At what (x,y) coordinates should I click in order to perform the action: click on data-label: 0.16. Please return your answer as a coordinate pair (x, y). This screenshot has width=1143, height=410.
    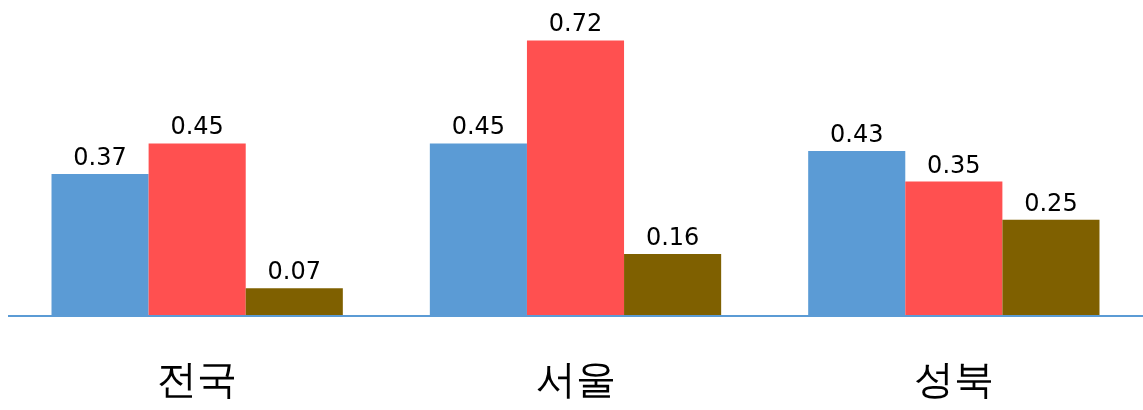
    Looking at the image, I should click on (672, 236).